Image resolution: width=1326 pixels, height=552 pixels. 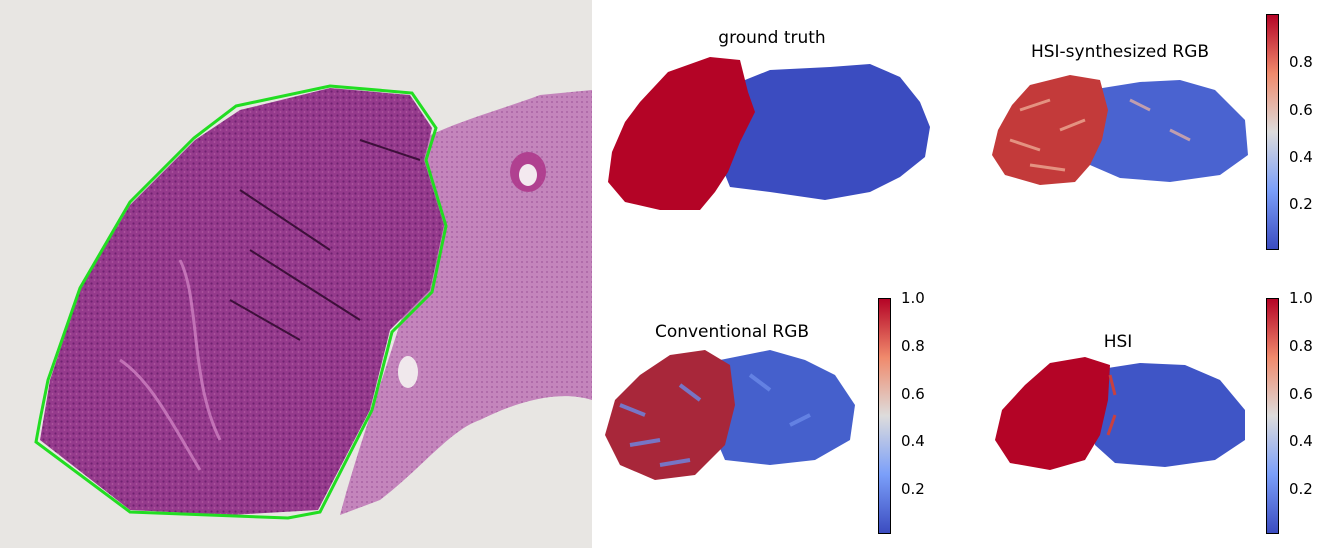 What do you see at coordinates (1120, 413) in the screenshot?
I see `hsi-map` at bounding box center [1120, 413].